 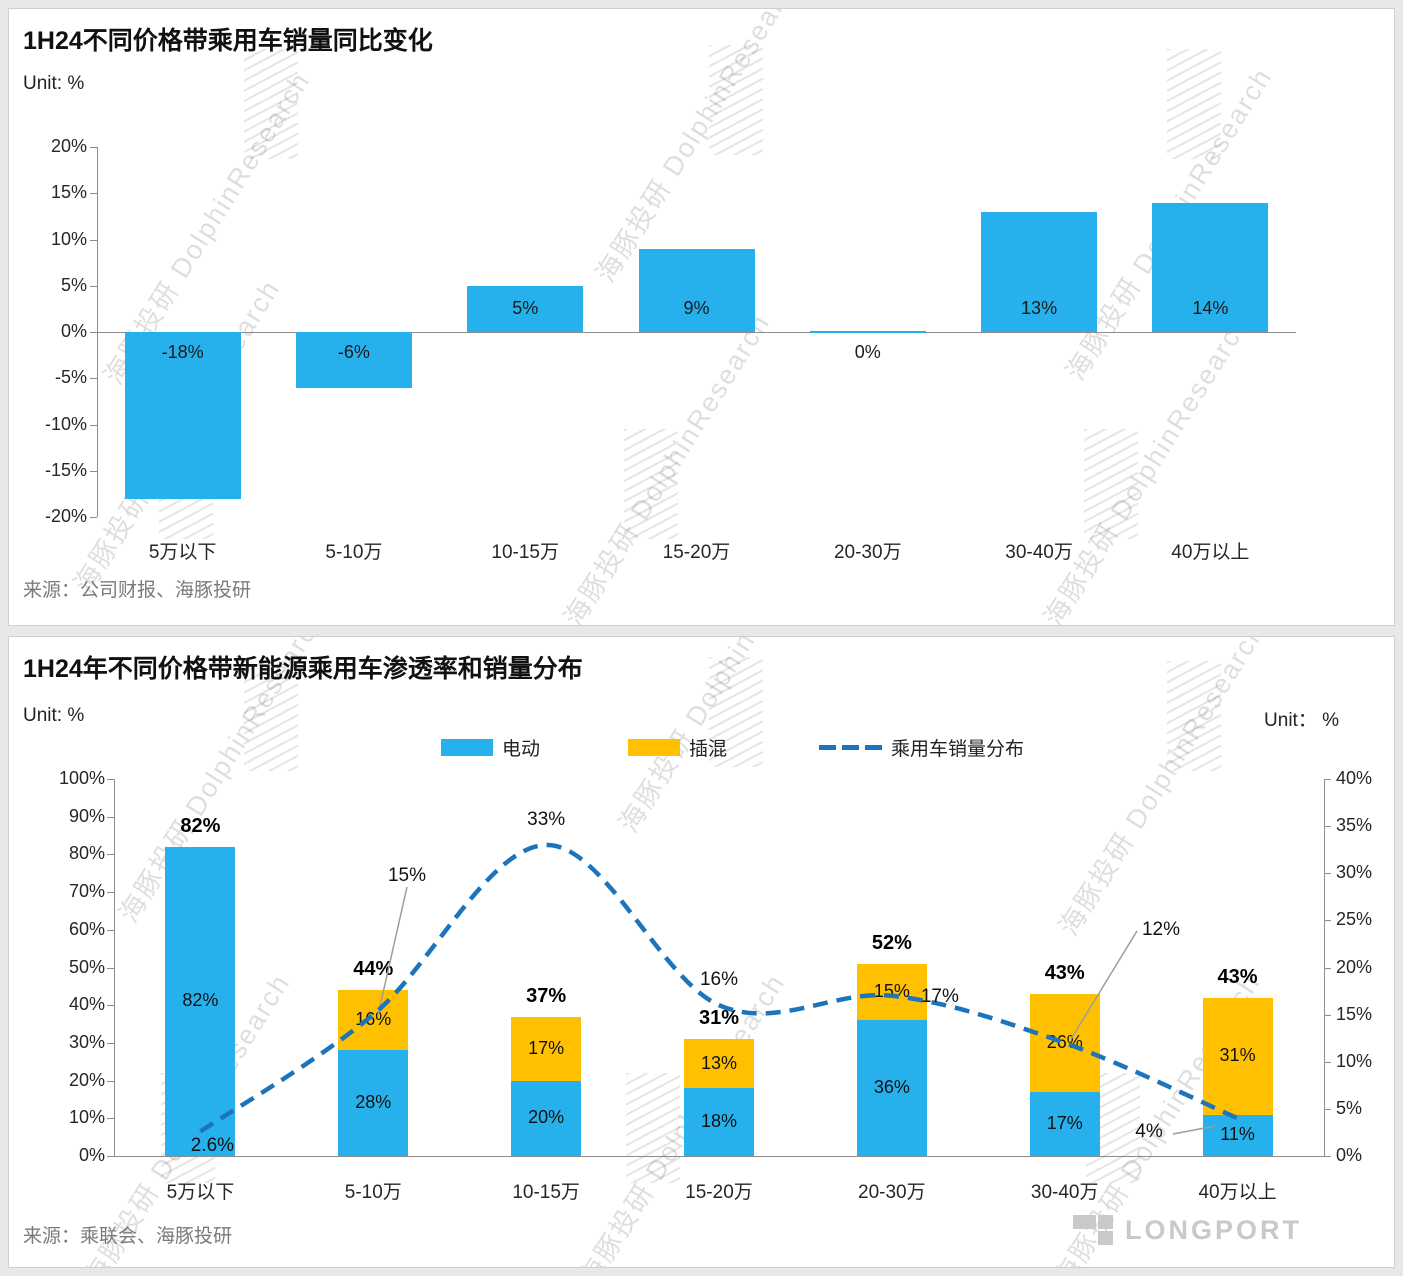 I want to click on longport-logo: LONGPORT, so click(x=1187, y=1230).